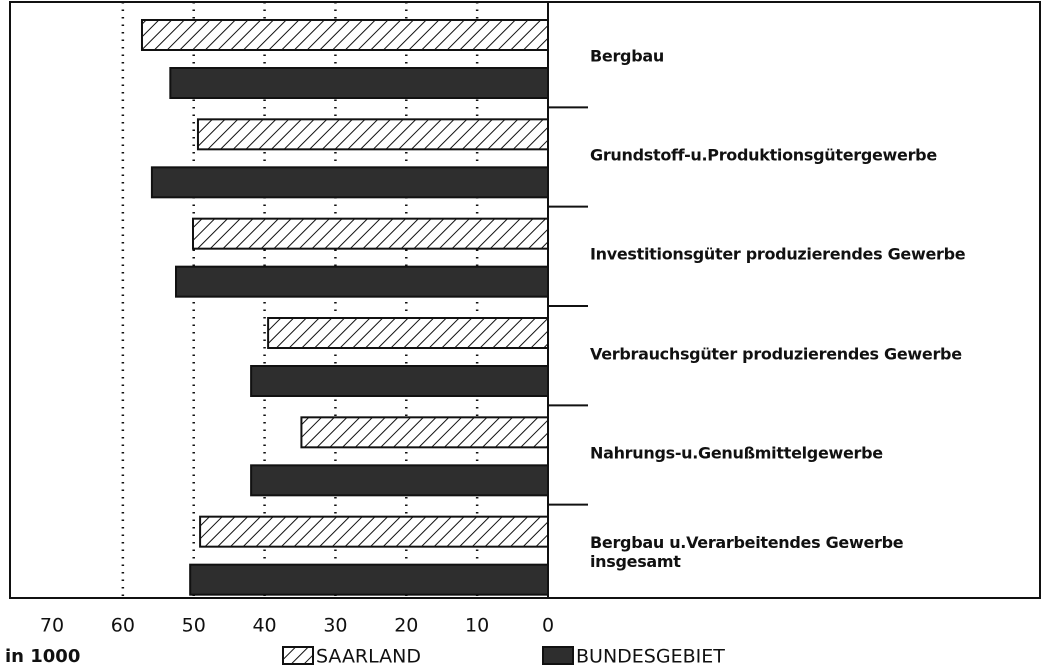  I want to click on category-label: Investitionsgüter produzierendes Gewerbe, so click(778, 254).